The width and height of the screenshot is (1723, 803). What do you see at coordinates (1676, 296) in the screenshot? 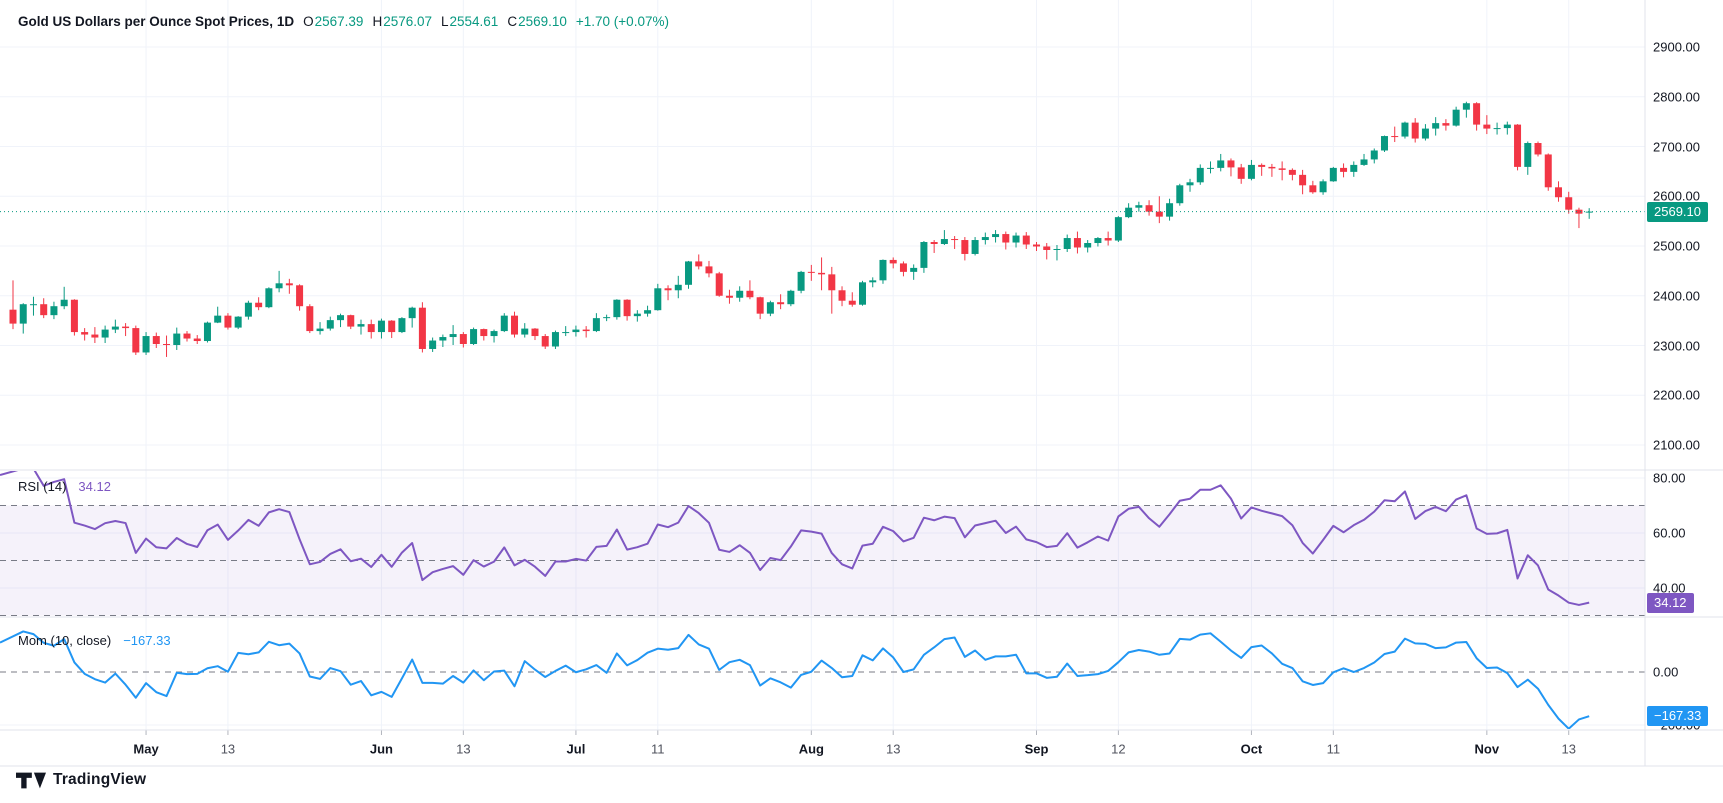
I see `price-axis-tick: 2400.00` at bounding box center [1676, 296].